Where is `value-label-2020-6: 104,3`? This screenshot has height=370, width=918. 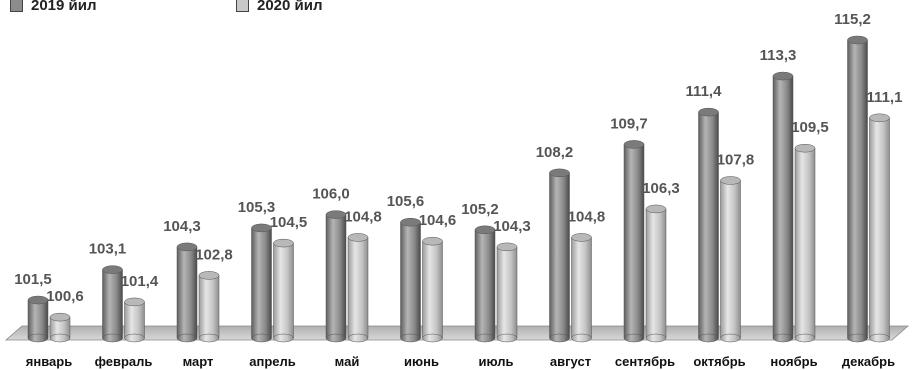
value-label-2020-6: 104,3 is located at coordinates (512, 226).